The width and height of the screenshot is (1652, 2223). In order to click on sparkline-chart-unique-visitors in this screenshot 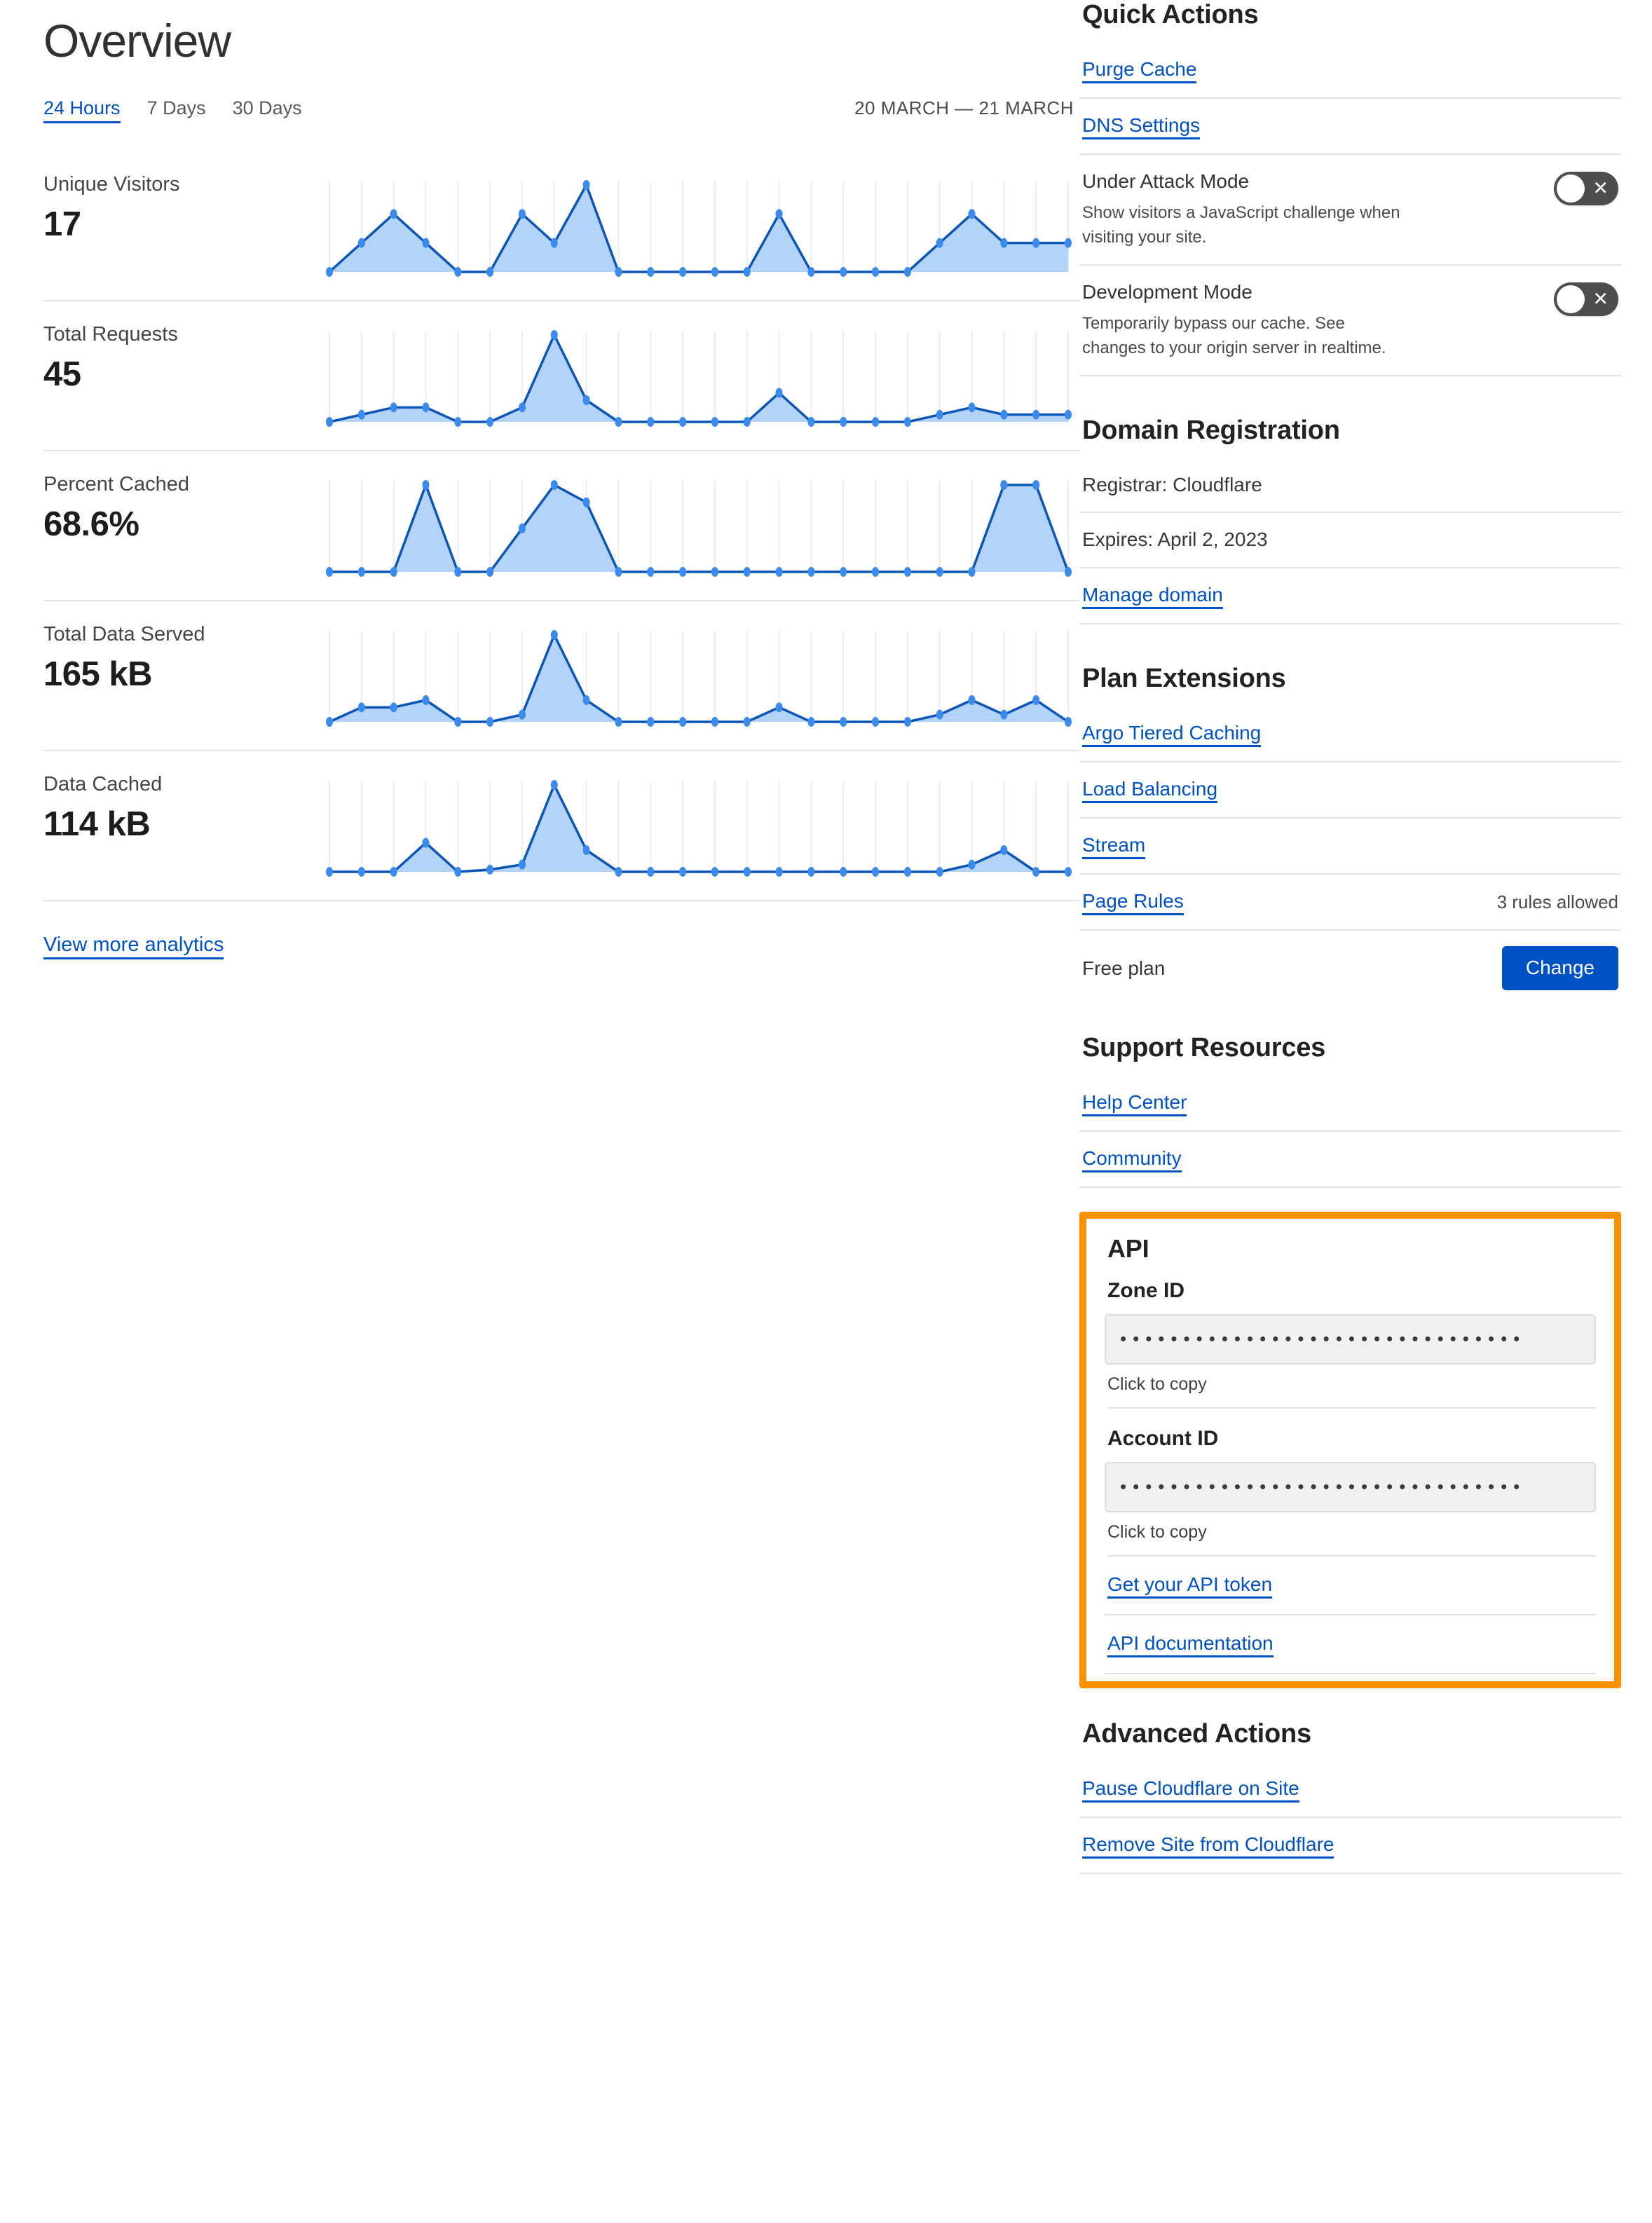, I will do `click(699, 228)`.